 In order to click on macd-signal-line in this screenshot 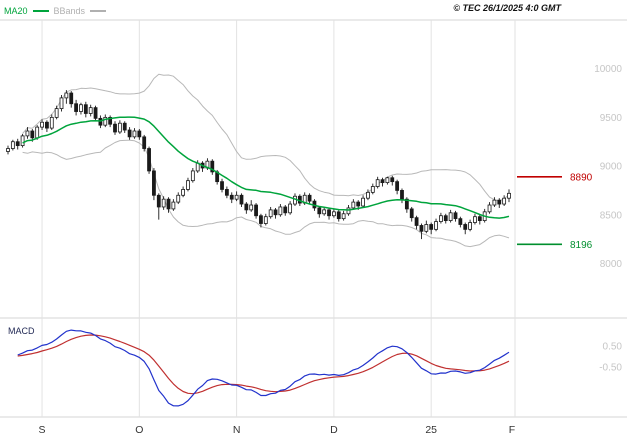, I will do `click(263, 364)`.